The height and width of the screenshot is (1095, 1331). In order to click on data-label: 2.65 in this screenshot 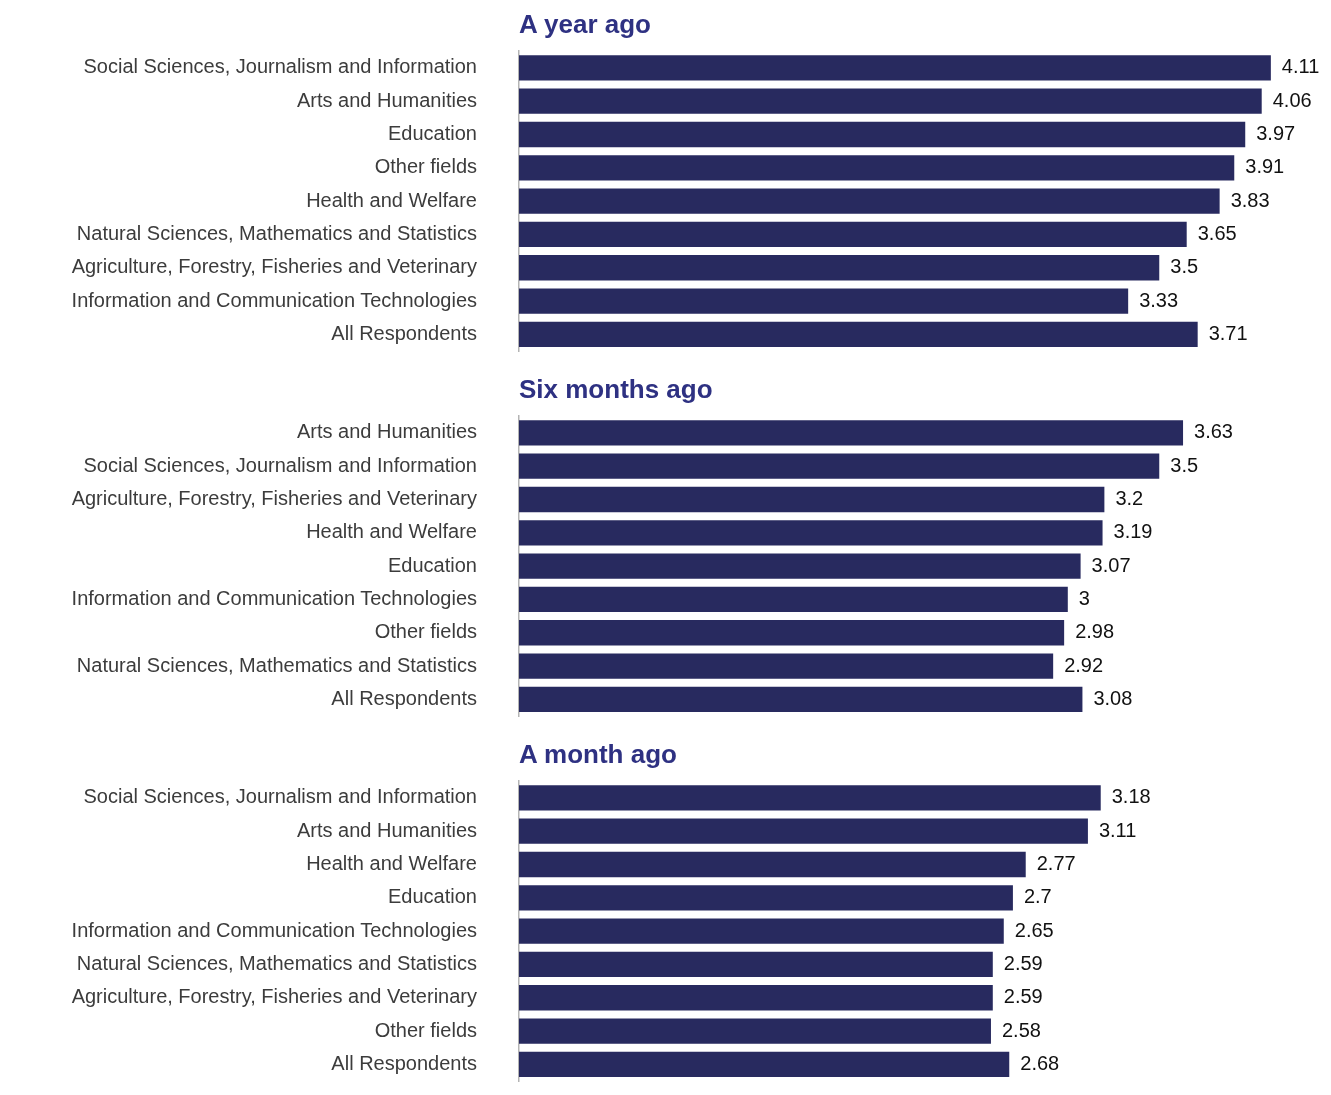, I will do `click(1034, 929)`.